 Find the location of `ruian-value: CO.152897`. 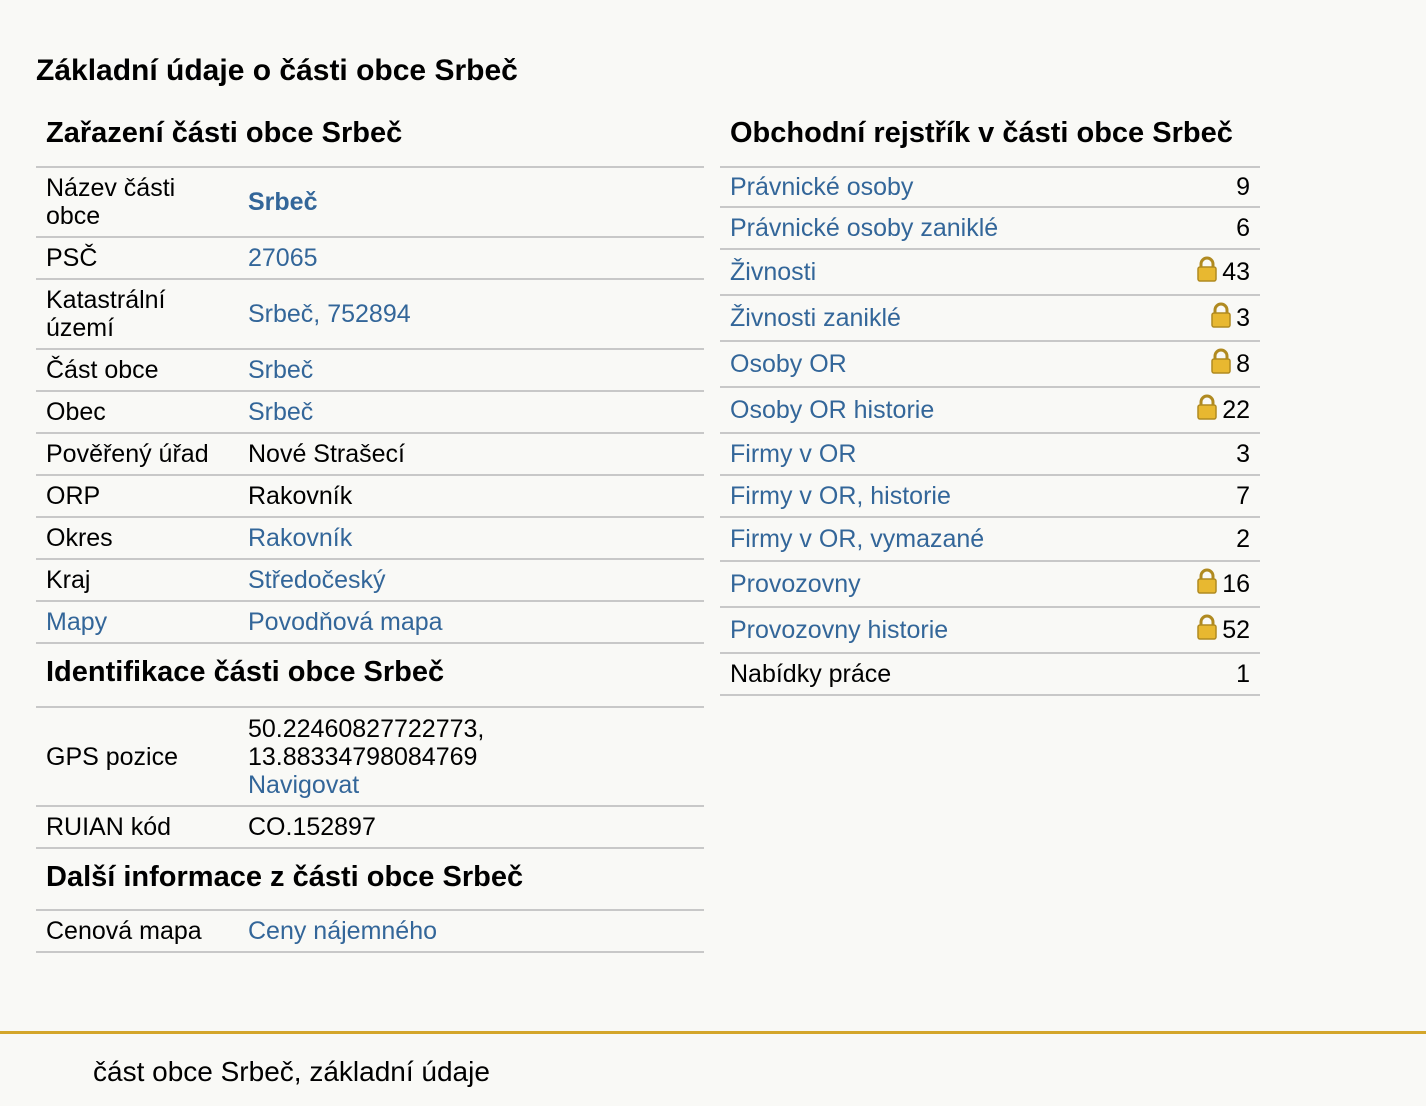

ruian-value: CO.152897 is located at coordinates (471, 827).